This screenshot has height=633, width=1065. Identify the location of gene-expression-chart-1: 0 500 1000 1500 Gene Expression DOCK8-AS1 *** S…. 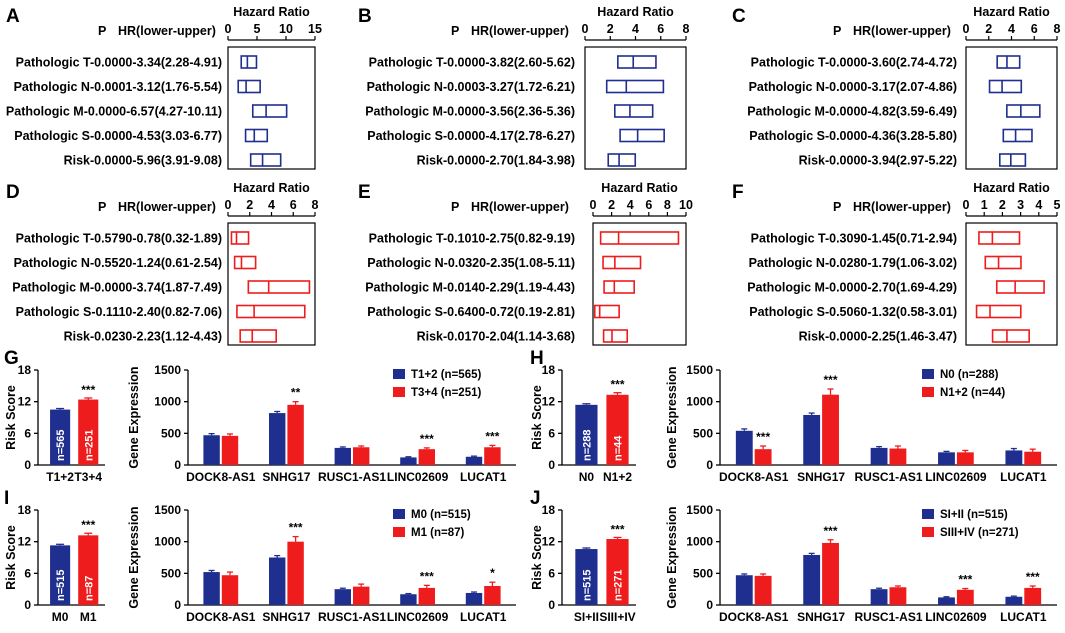
(861, 423).